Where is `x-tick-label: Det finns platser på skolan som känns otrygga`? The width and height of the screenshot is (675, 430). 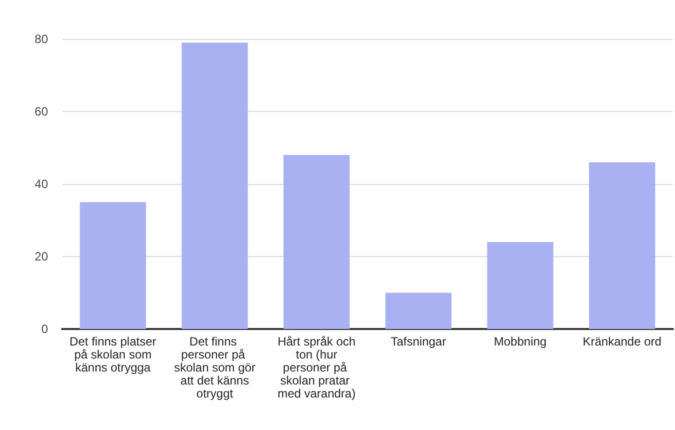 x-tick-label: Det finns platser på skolan som känns otrygga is located at coordinates (113, 354).